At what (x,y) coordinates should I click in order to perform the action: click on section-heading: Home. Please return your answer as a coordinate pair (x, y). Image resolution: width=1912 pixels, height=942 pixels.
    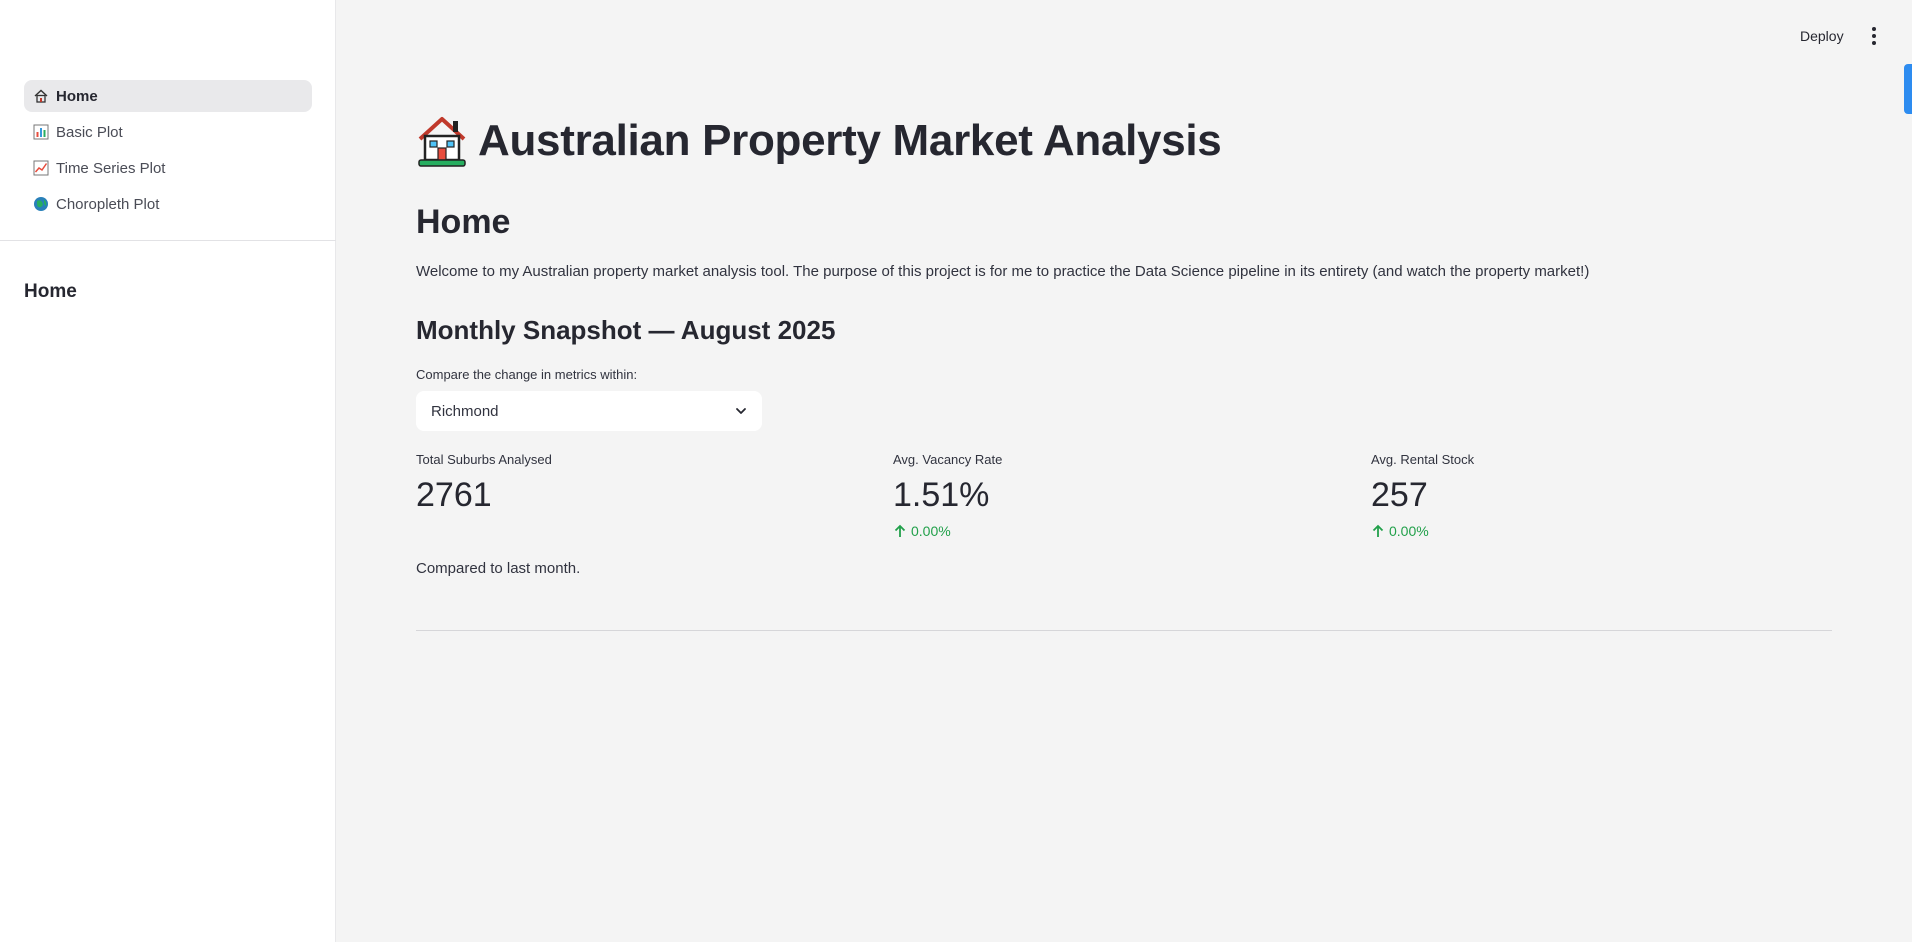
    Looking at the image, I should click on (463, 222).